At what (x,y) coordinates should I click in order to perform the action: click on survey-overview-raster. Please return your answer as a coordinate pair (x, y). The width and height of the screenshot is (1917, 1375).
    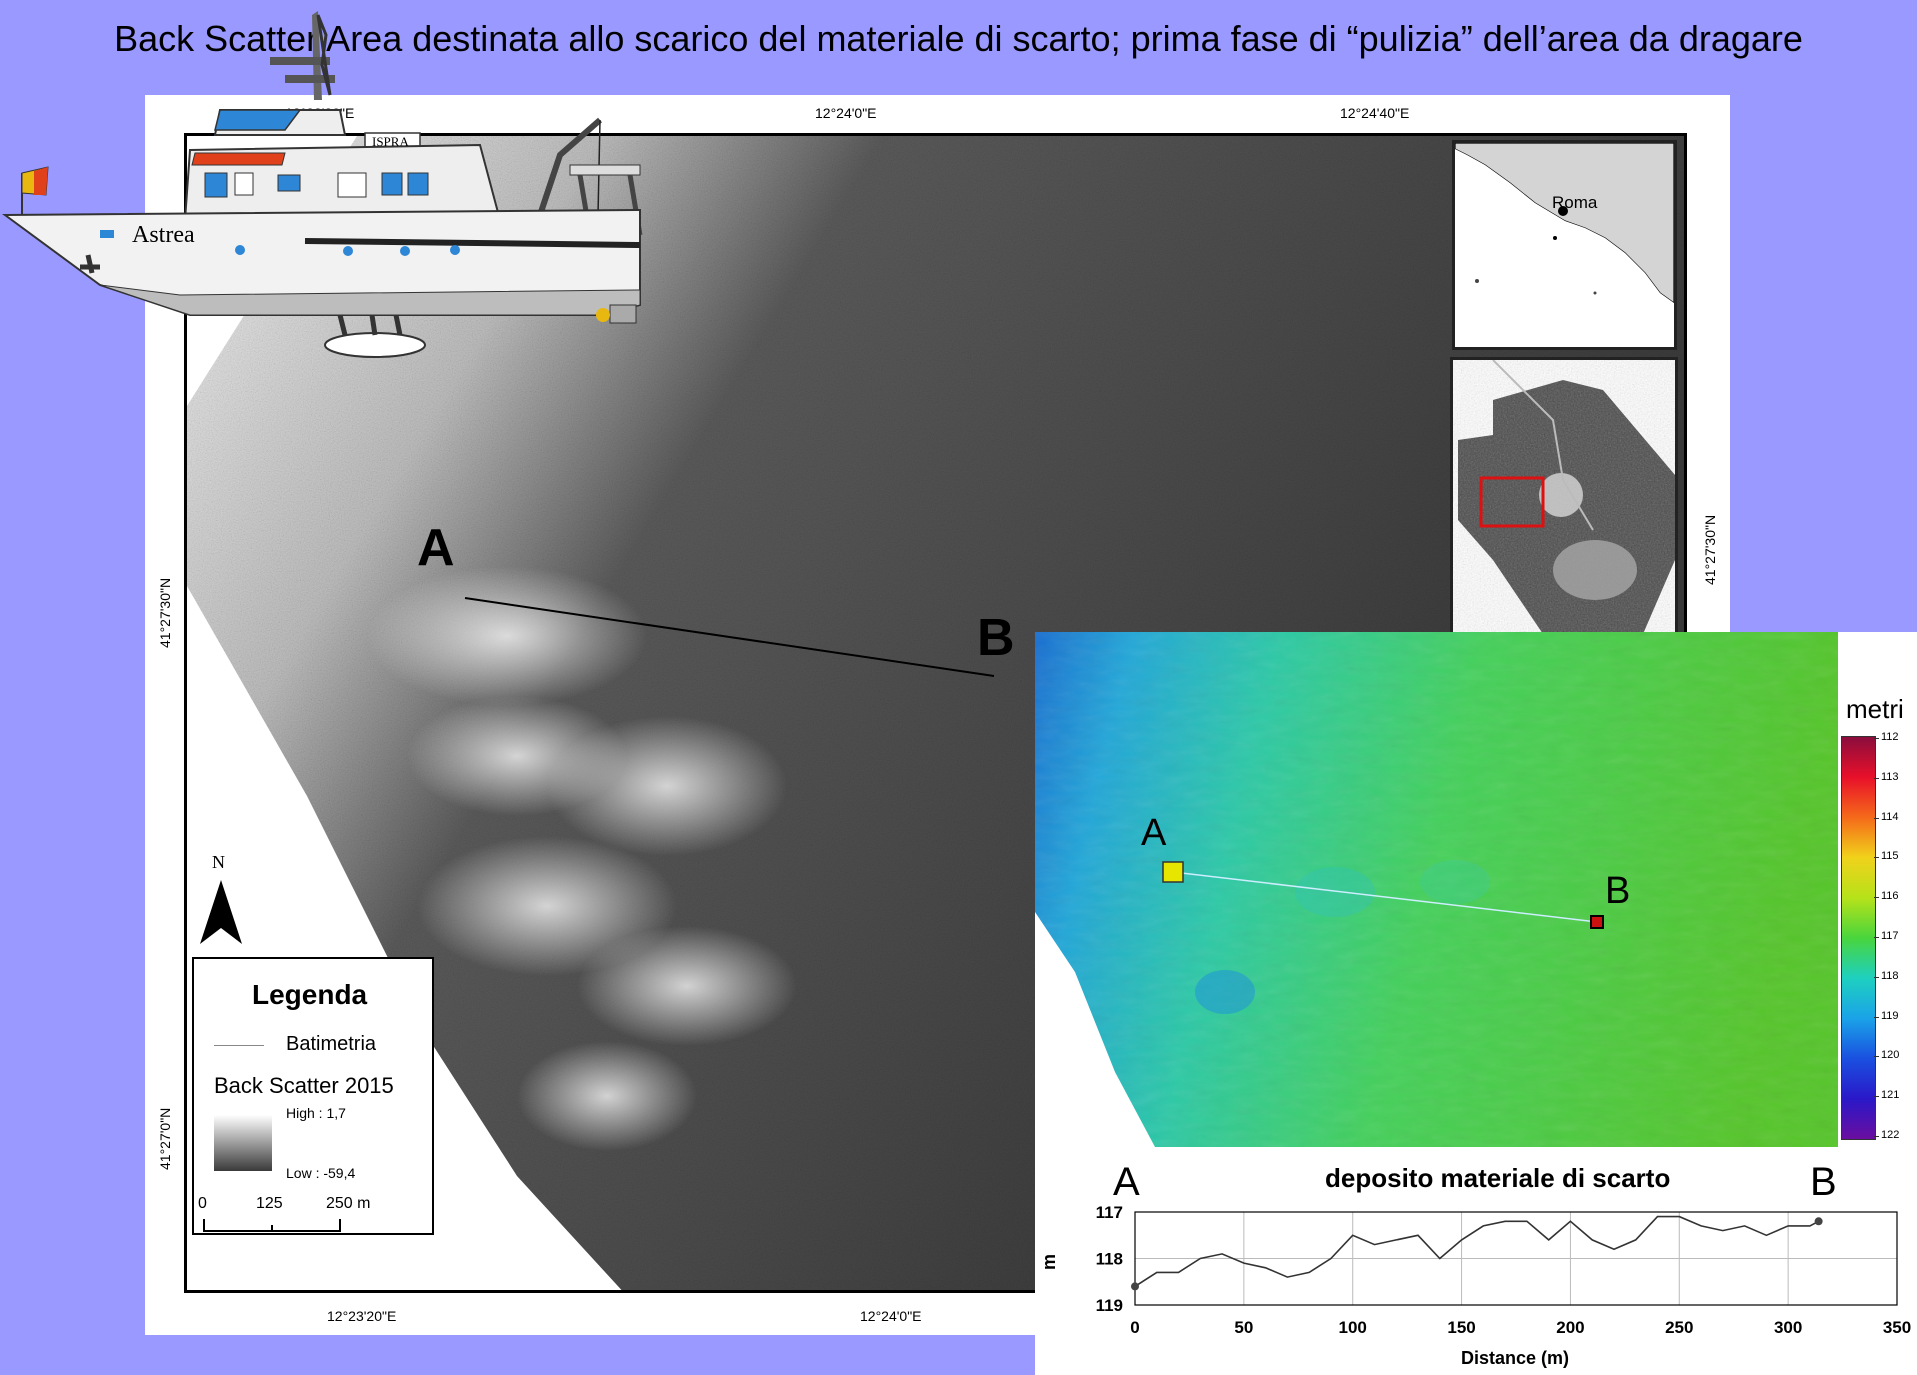
    Looking at the image, I should click on (1566, 497).